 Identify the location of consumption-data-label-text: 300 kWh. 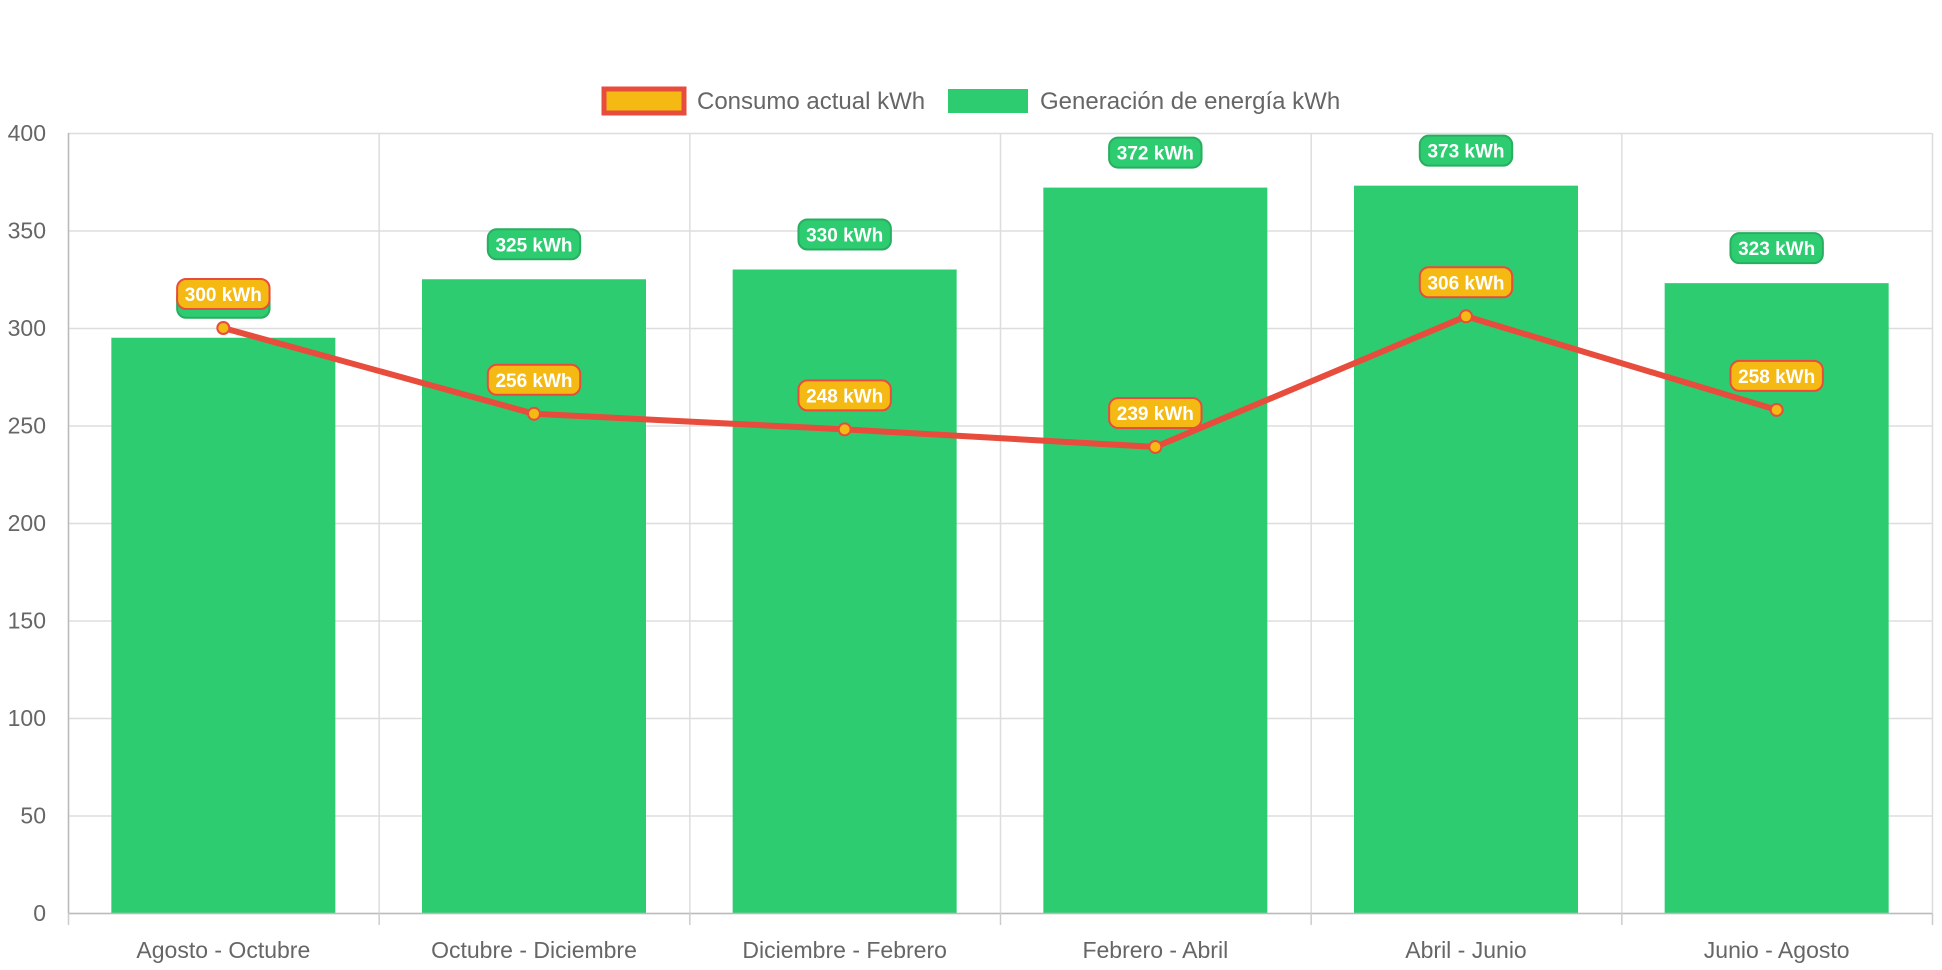
(223, 295).